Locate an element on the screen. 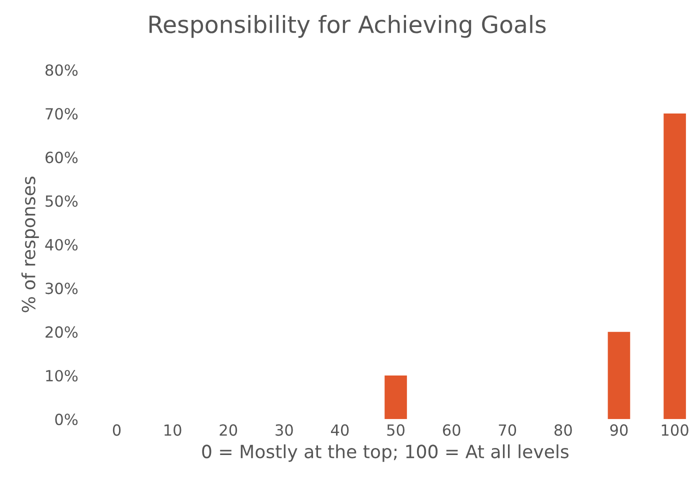 The width and height of the screenshot is (694, 499). y-tick-label: 60% is located at coordinates (62, 158).